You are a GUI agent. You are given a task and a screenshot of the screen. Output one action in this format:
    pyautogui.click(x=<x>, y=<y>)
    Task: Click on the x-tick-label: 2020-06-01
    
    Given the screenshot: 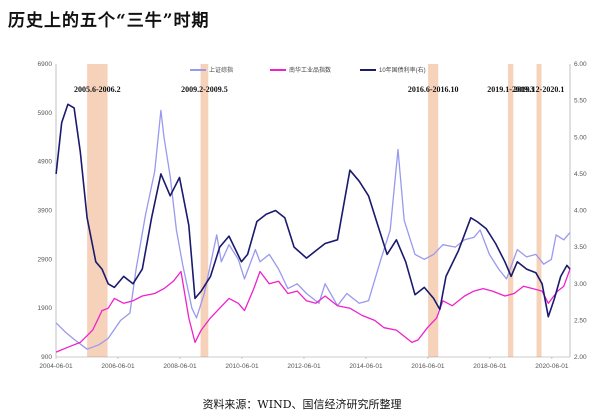 What is the action you would take?
    pyautogui.click(x=552, y=366)
    